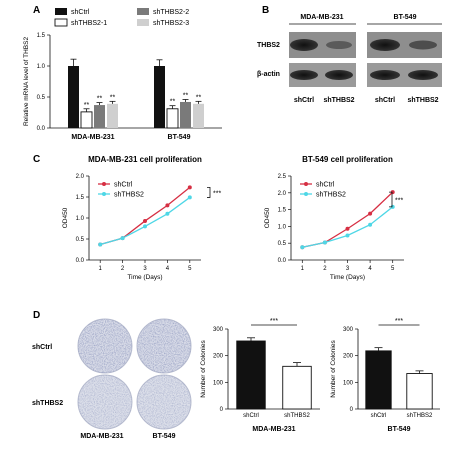 Image resolution: width=474 pixels, height=449 pixels. I want to click on a-legend-label: shTHBS2-2, so click(171, 12).